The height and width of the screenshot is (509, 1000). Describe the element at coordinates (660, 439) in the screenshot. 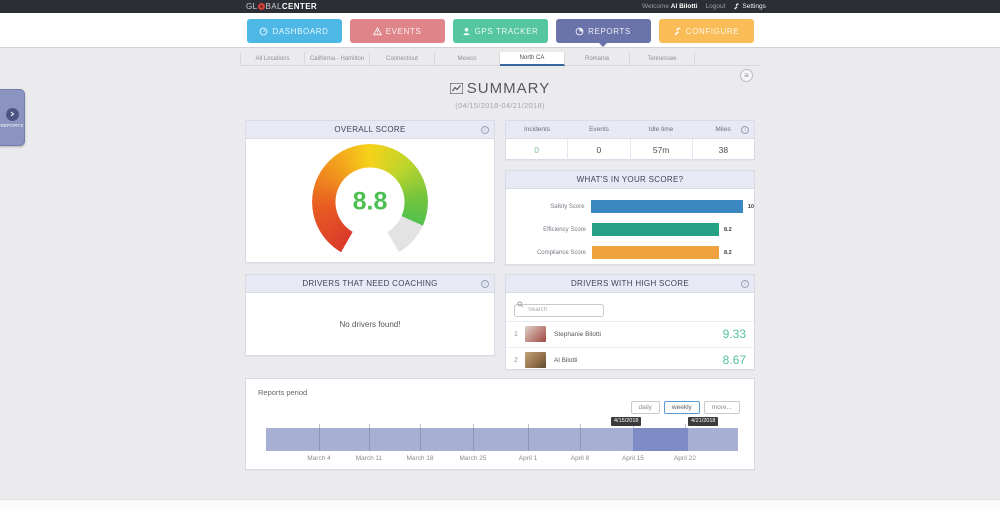

I see `timeline-selection` at that location.